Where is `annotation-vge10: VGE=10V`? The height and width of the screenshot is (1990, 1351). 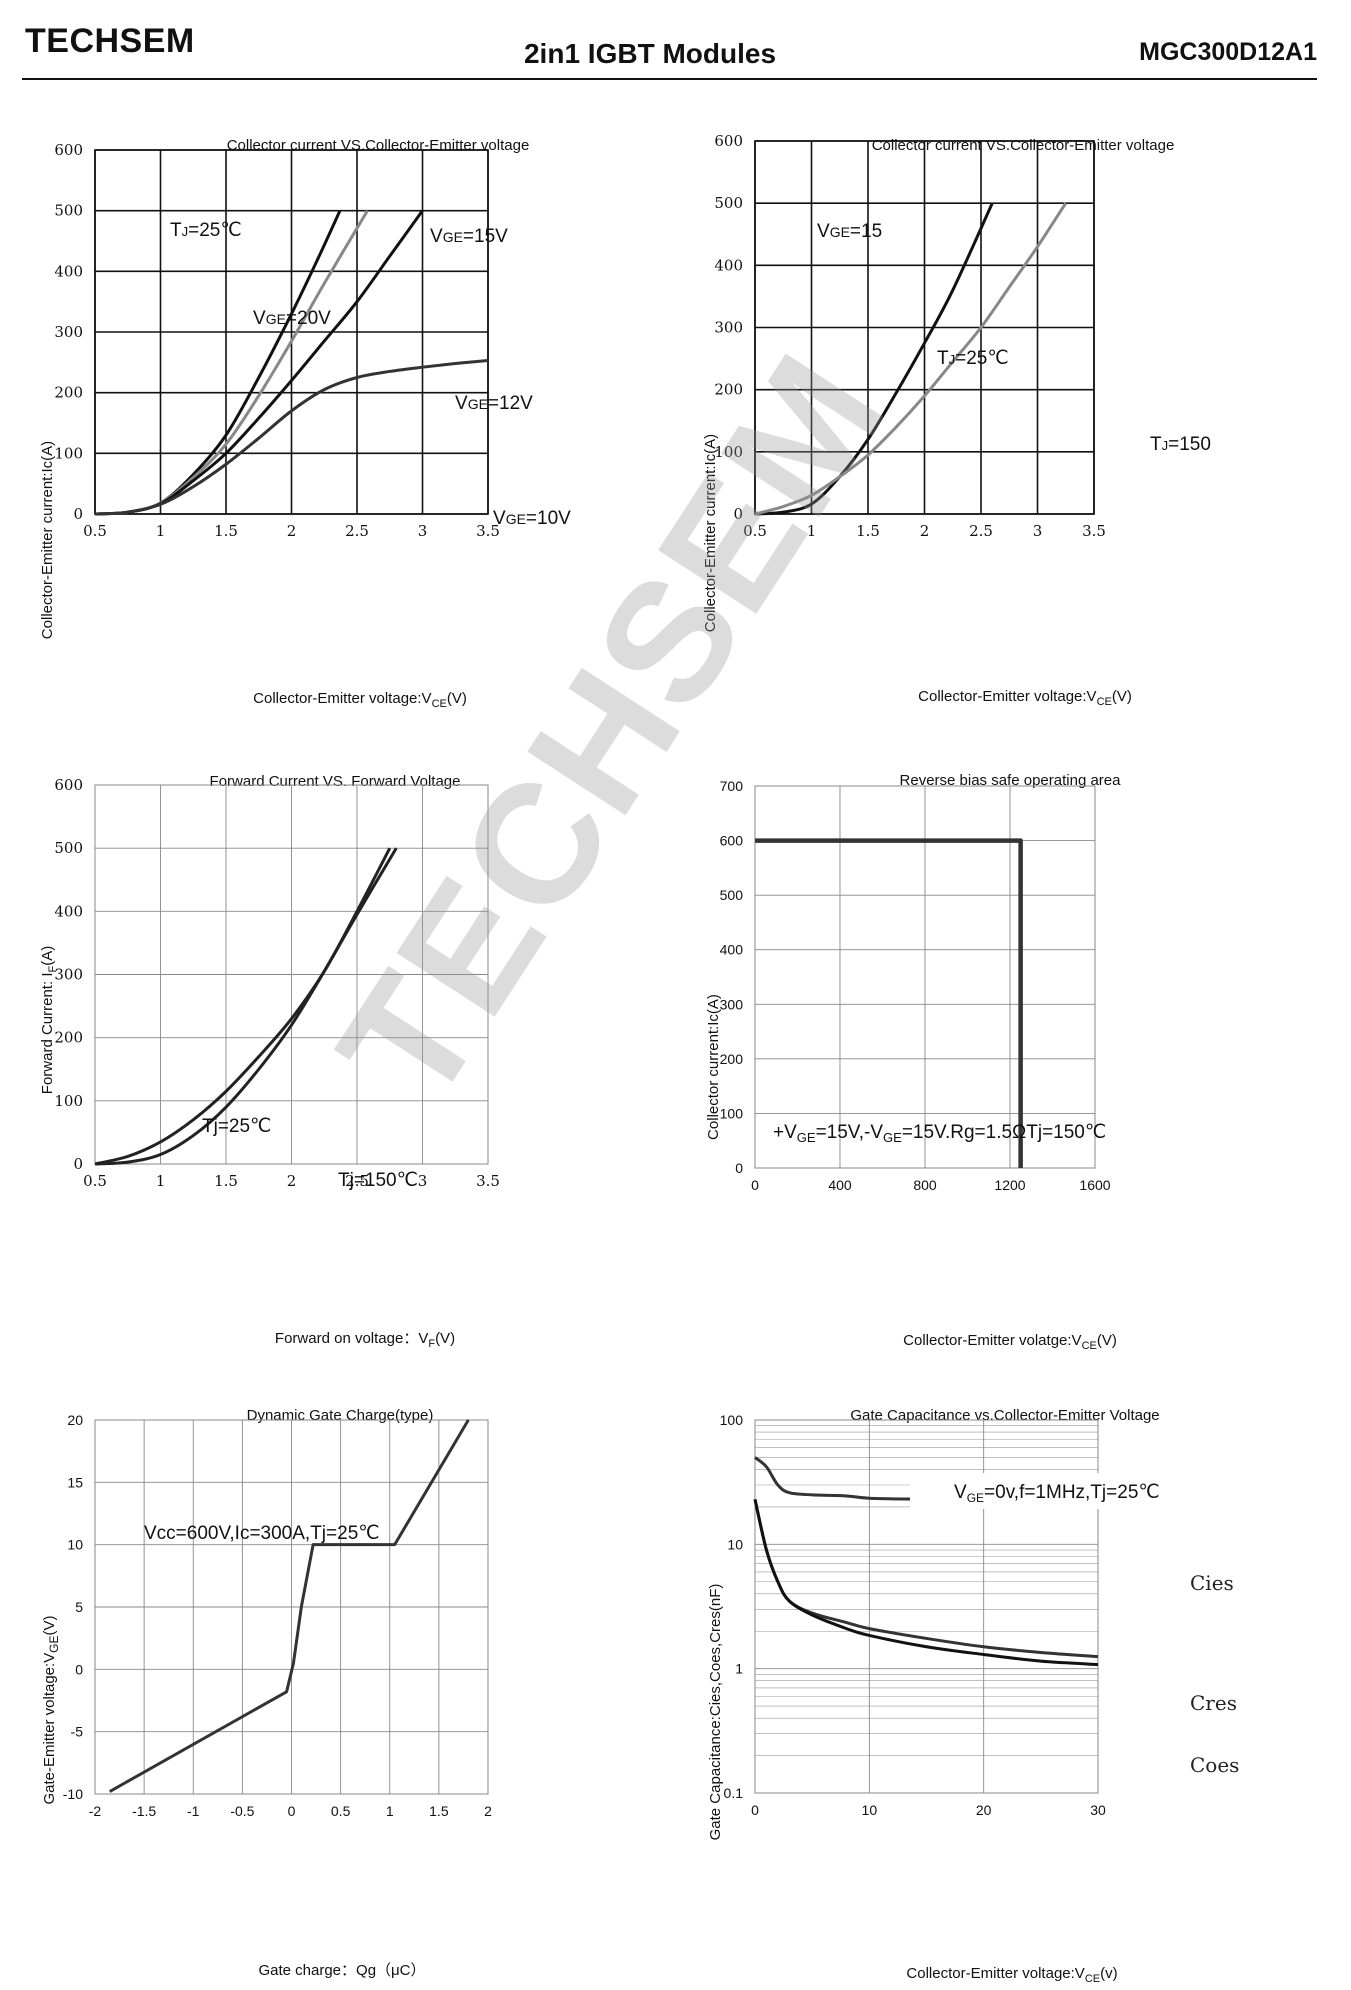 annotation-vge10: VGE=10V is located at coordinates (532, 518).